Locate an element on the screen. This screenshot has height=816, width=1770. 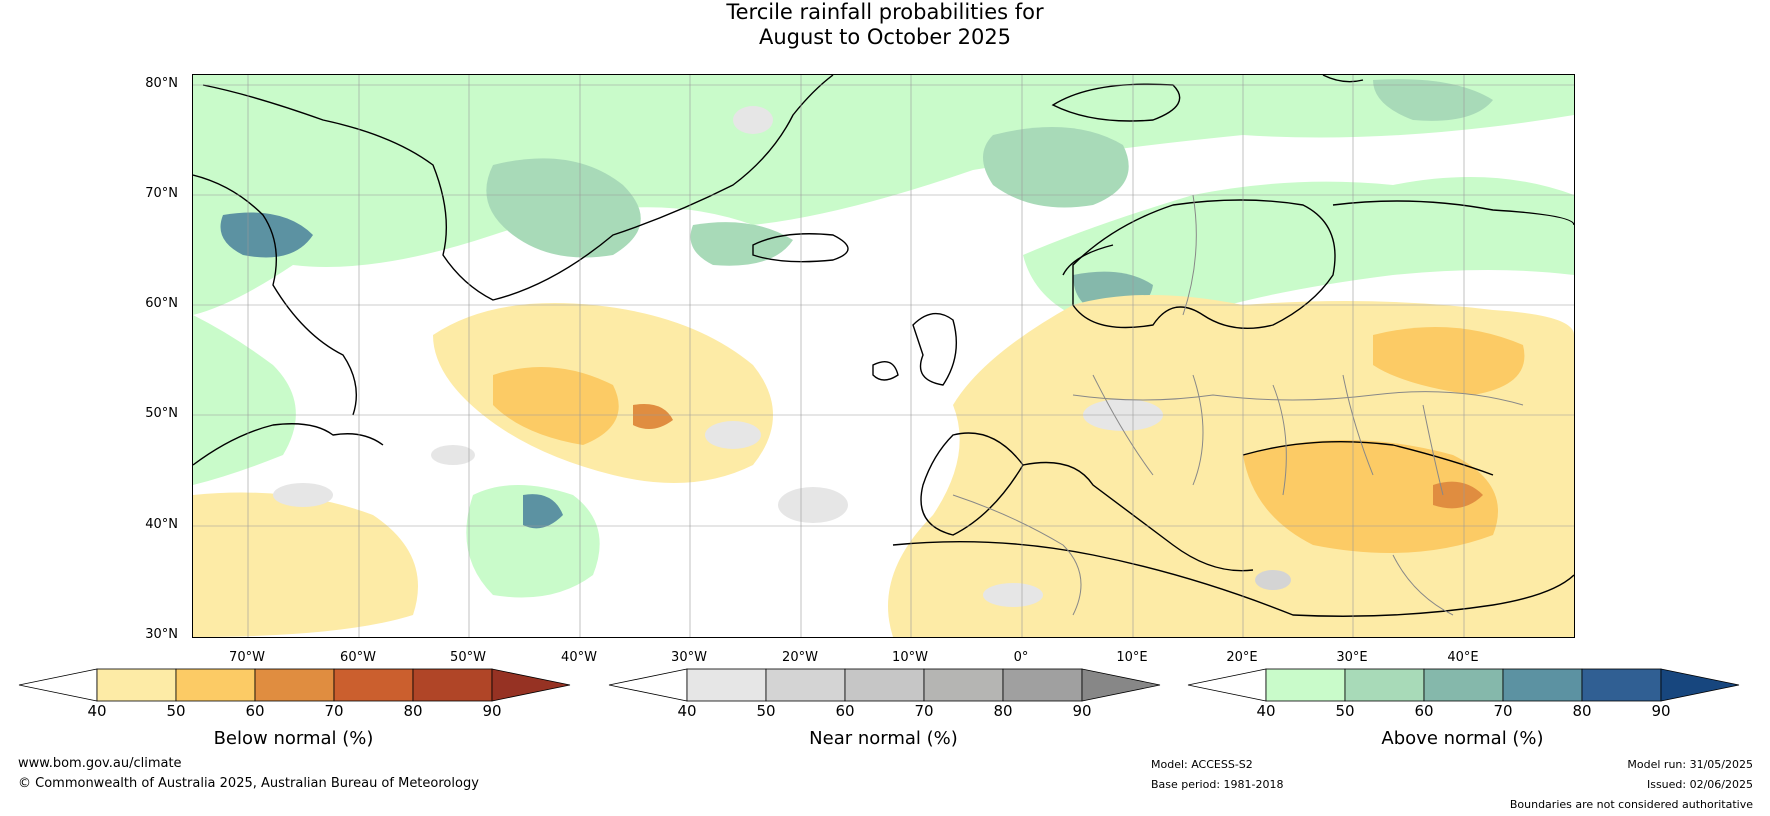
lon-label-30w: 30°W is located at coordinates (689, 657).